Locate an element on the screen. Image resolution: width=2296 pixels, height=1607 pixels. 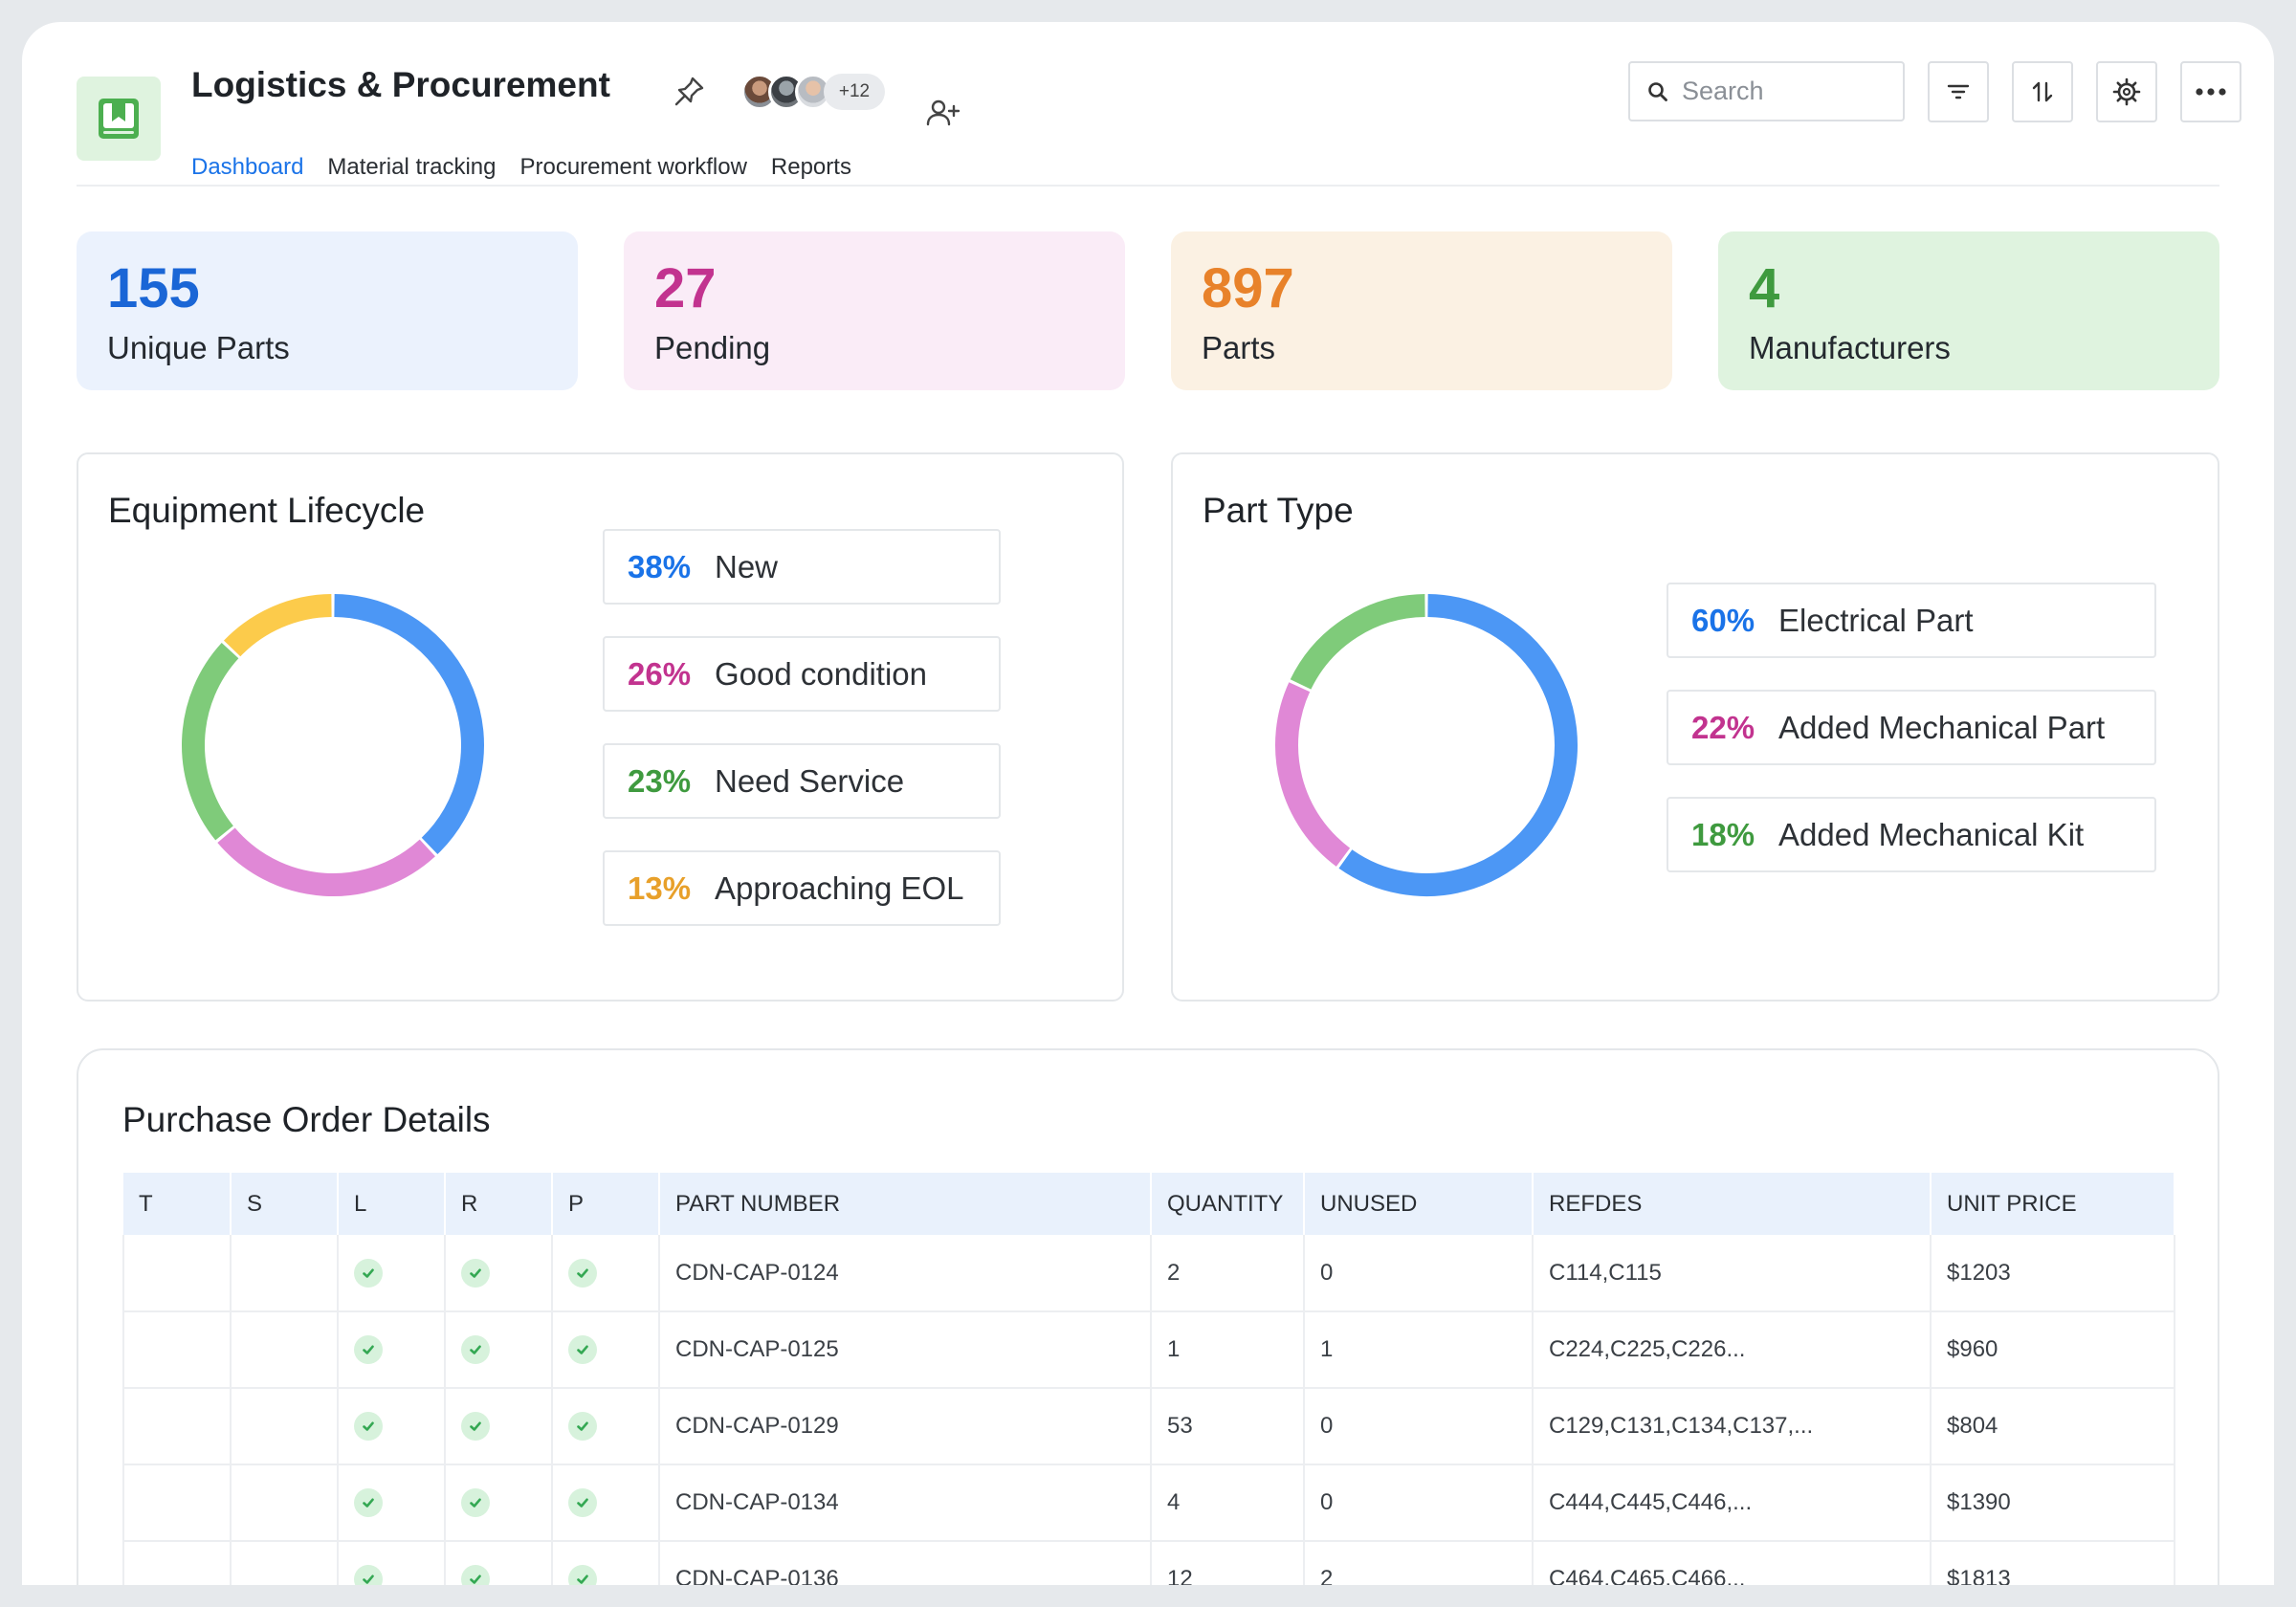
column-header-r: R is located at coordinates (499, 1204).